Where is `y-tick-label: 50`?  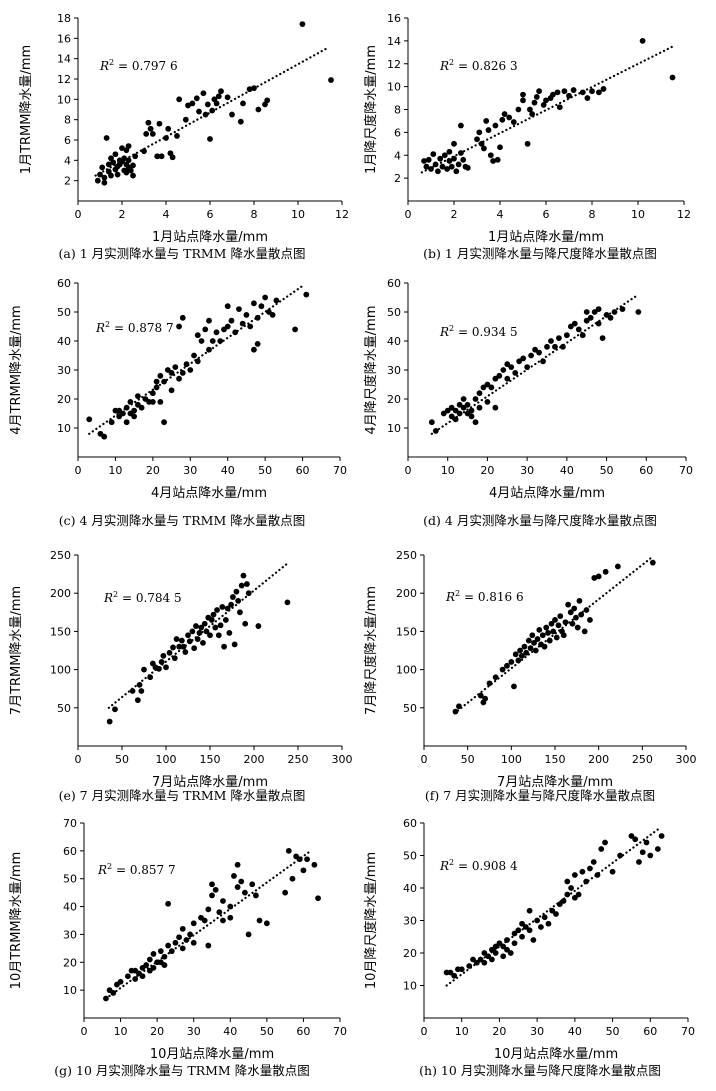
y-tick-label: 50 is located at coordinates (410, 856).